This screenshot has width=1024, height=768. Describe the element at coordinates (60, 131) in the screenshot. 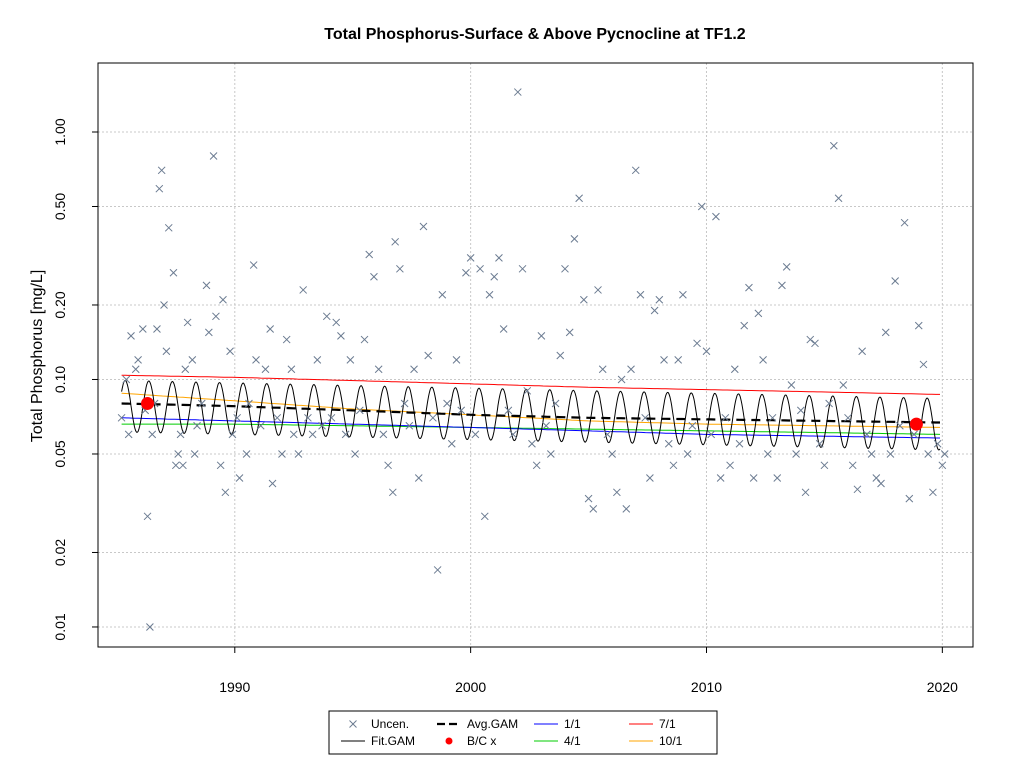

I see `y-tick-label: 1.00` at that location.